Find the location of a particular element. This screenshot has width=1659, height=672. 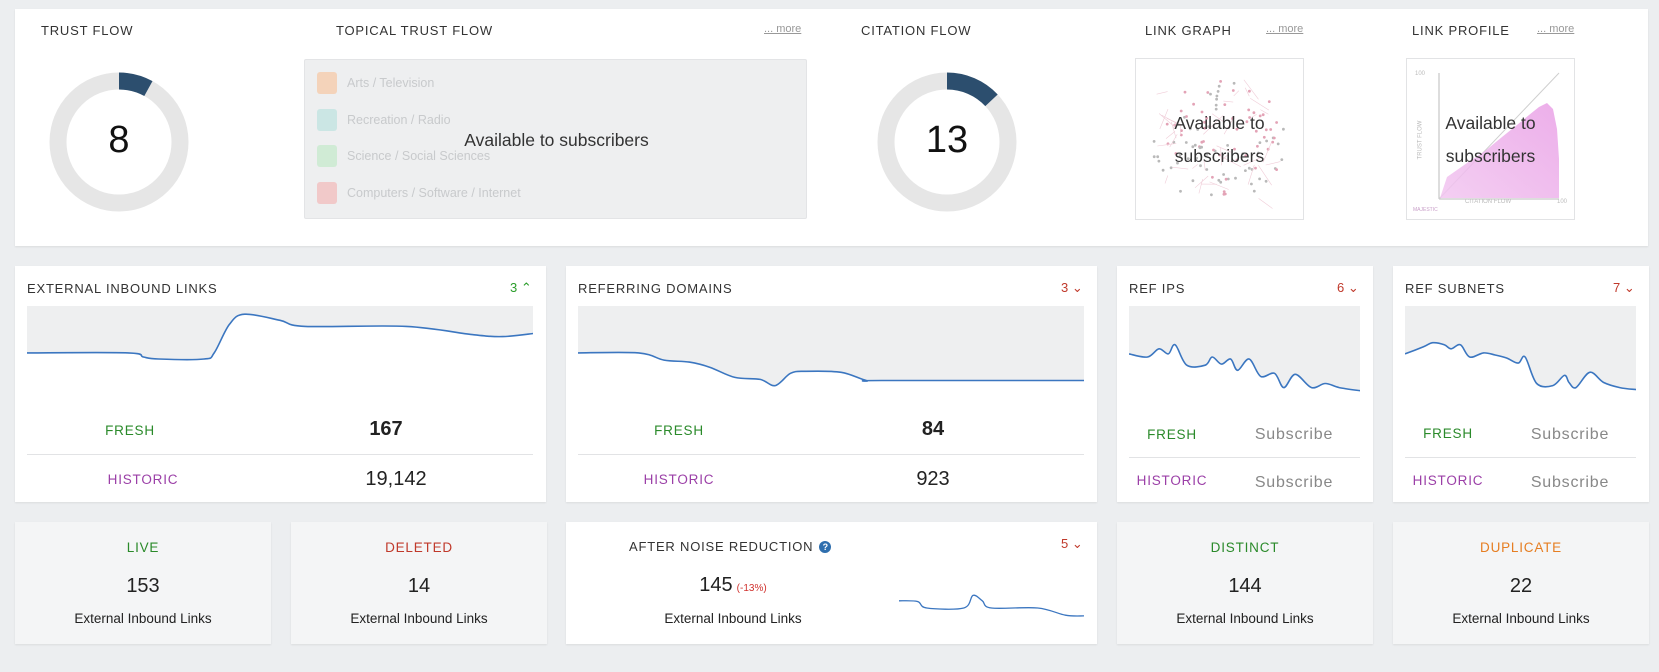

link-graph-scatter is located at coordinates (1218, 144).